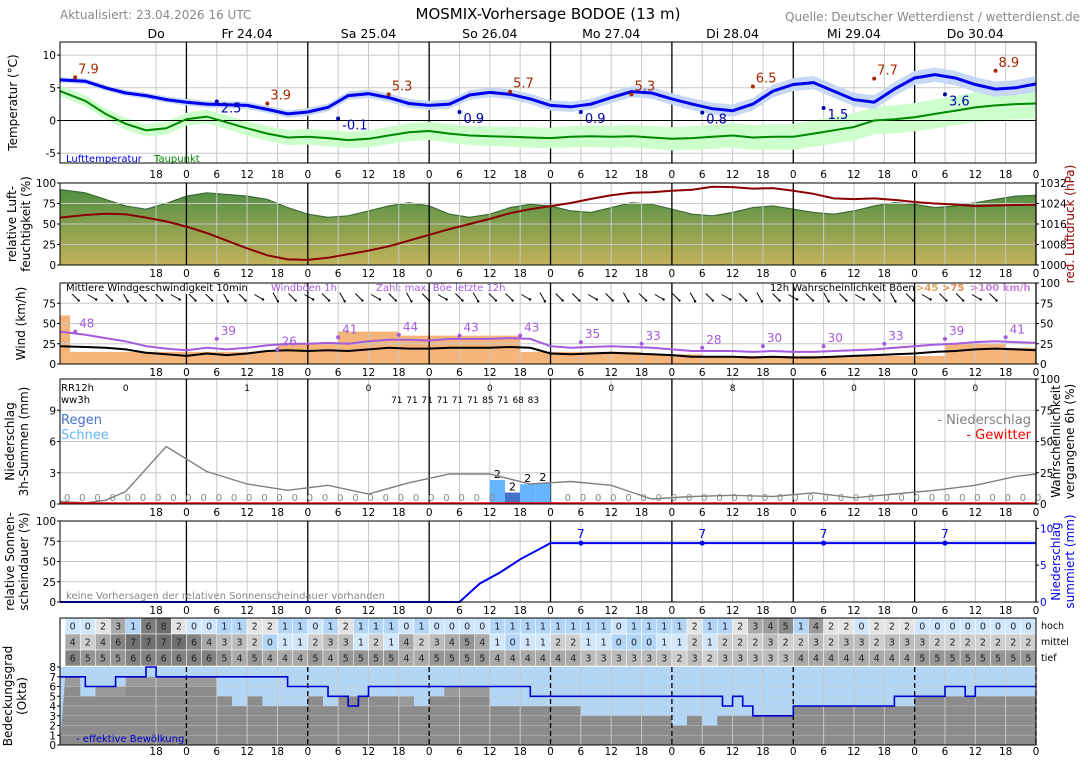 The height and width of the screenshot is (763, 1088). I want to click on cloud-hour-tick-label: 12, so click(368, 752).